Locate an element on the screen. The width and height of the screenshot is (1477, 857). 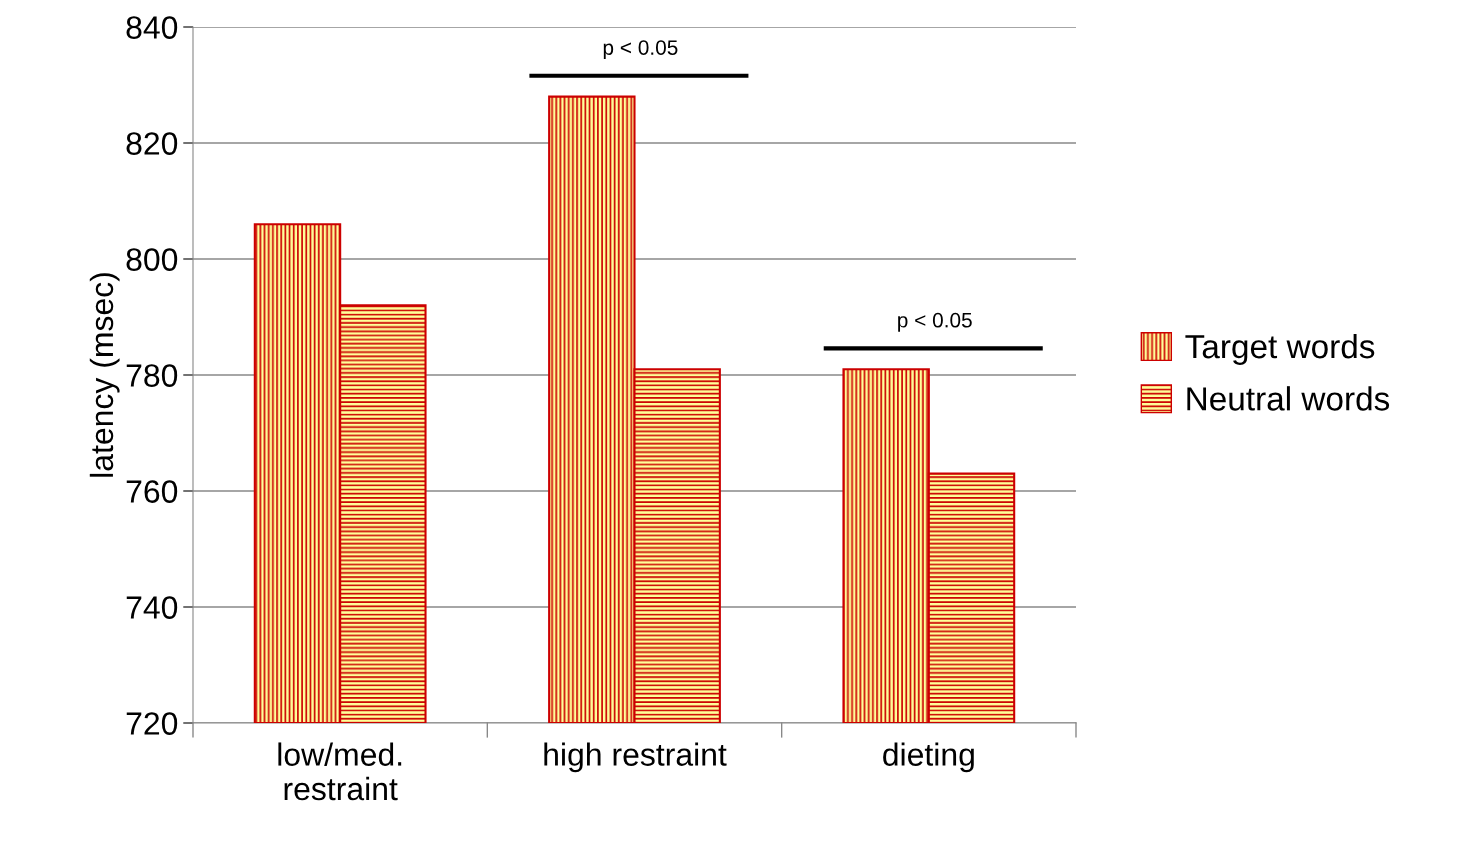
x-tick-label: low/med. restraint is located at coordinates (340, 771).